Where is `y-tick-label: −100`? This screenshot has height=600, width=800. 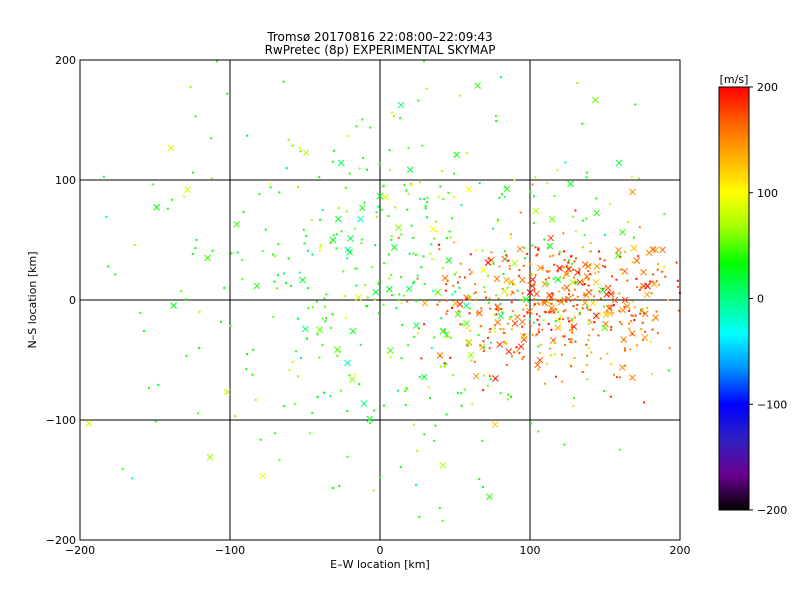 y-tick-label: −100 is located at coordinates (61, 420).